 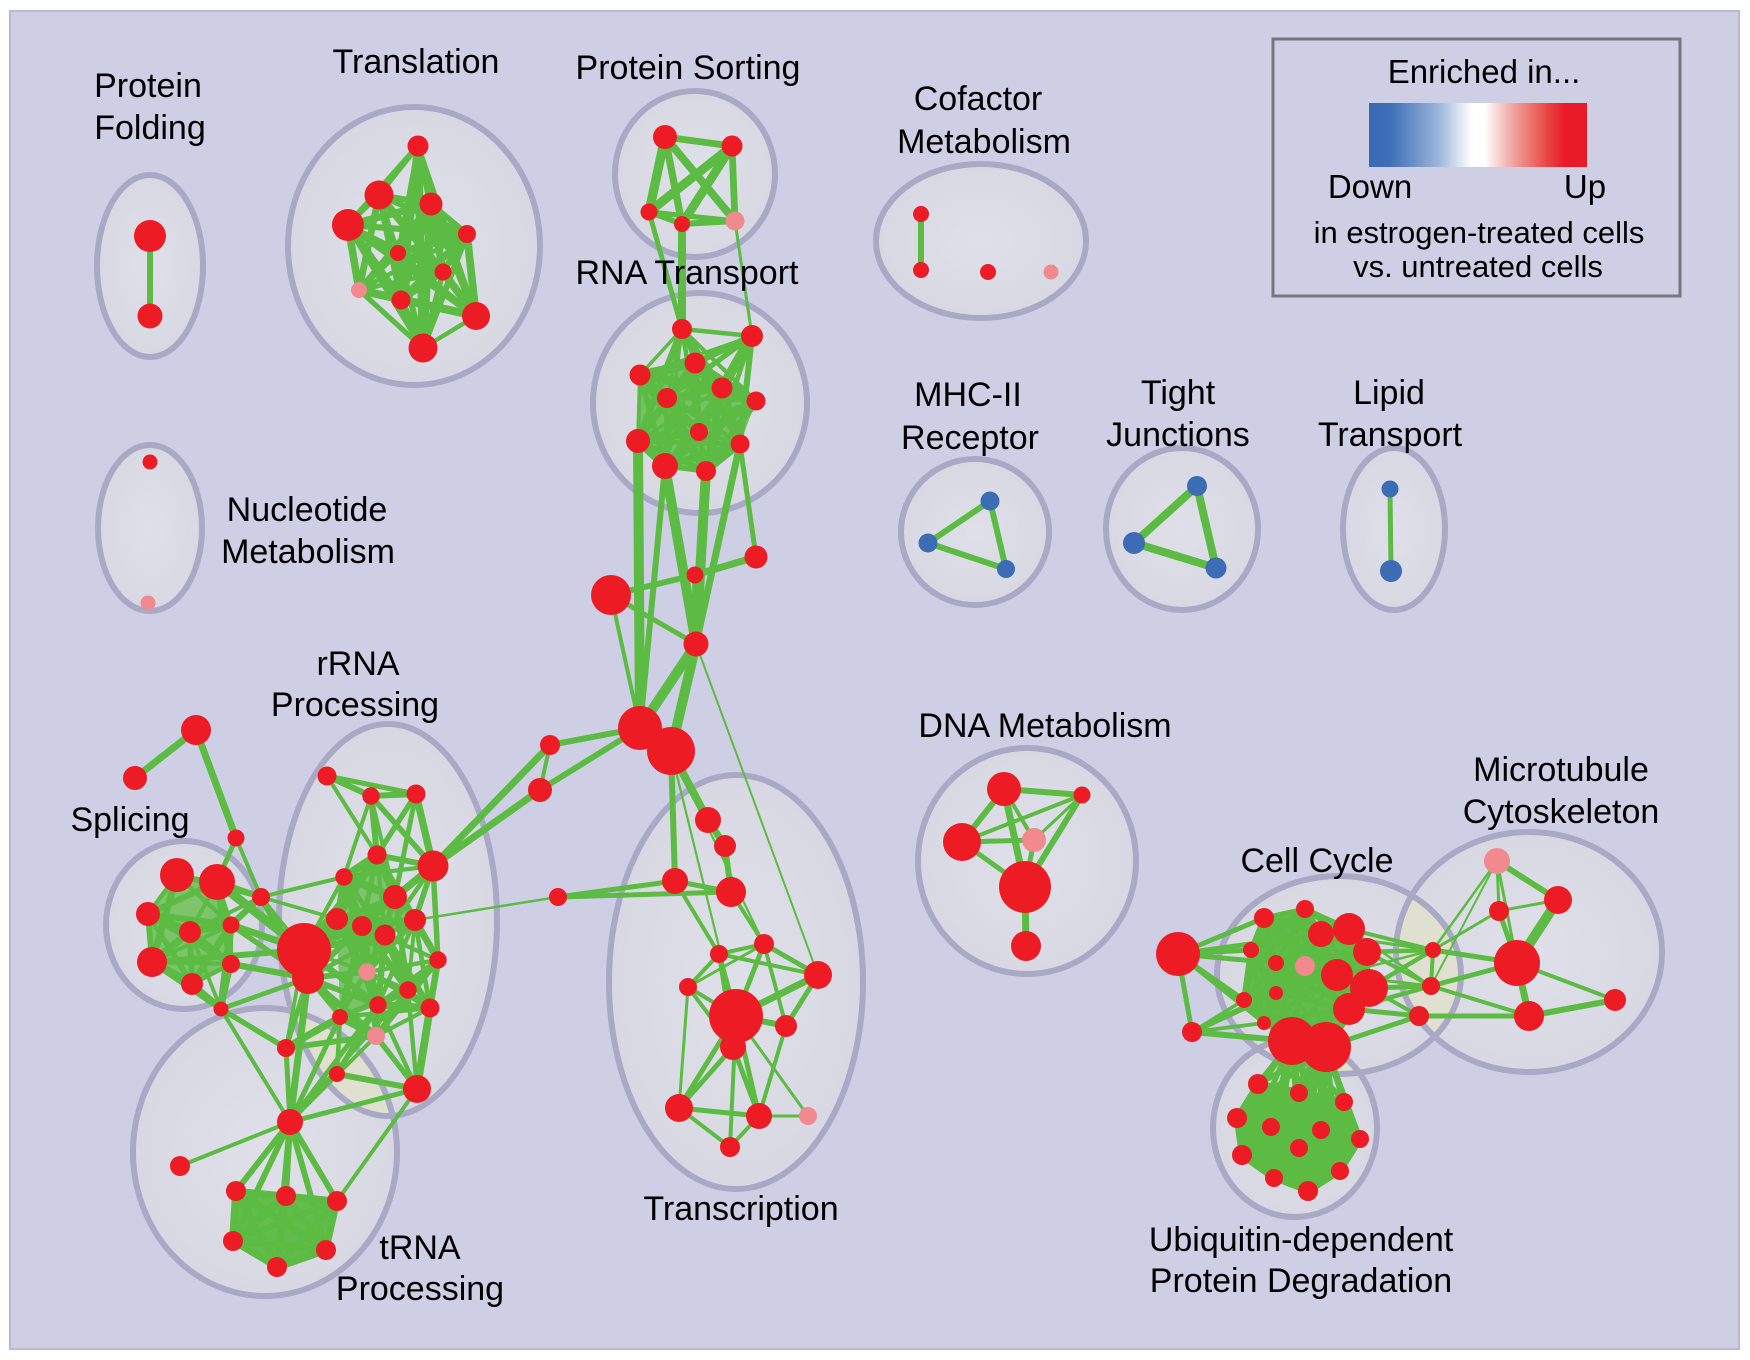 What do you see at coordinates (1390, 435) in the screenshot?
I see `svg-text: Transport` at bounding box center [1390, 435].